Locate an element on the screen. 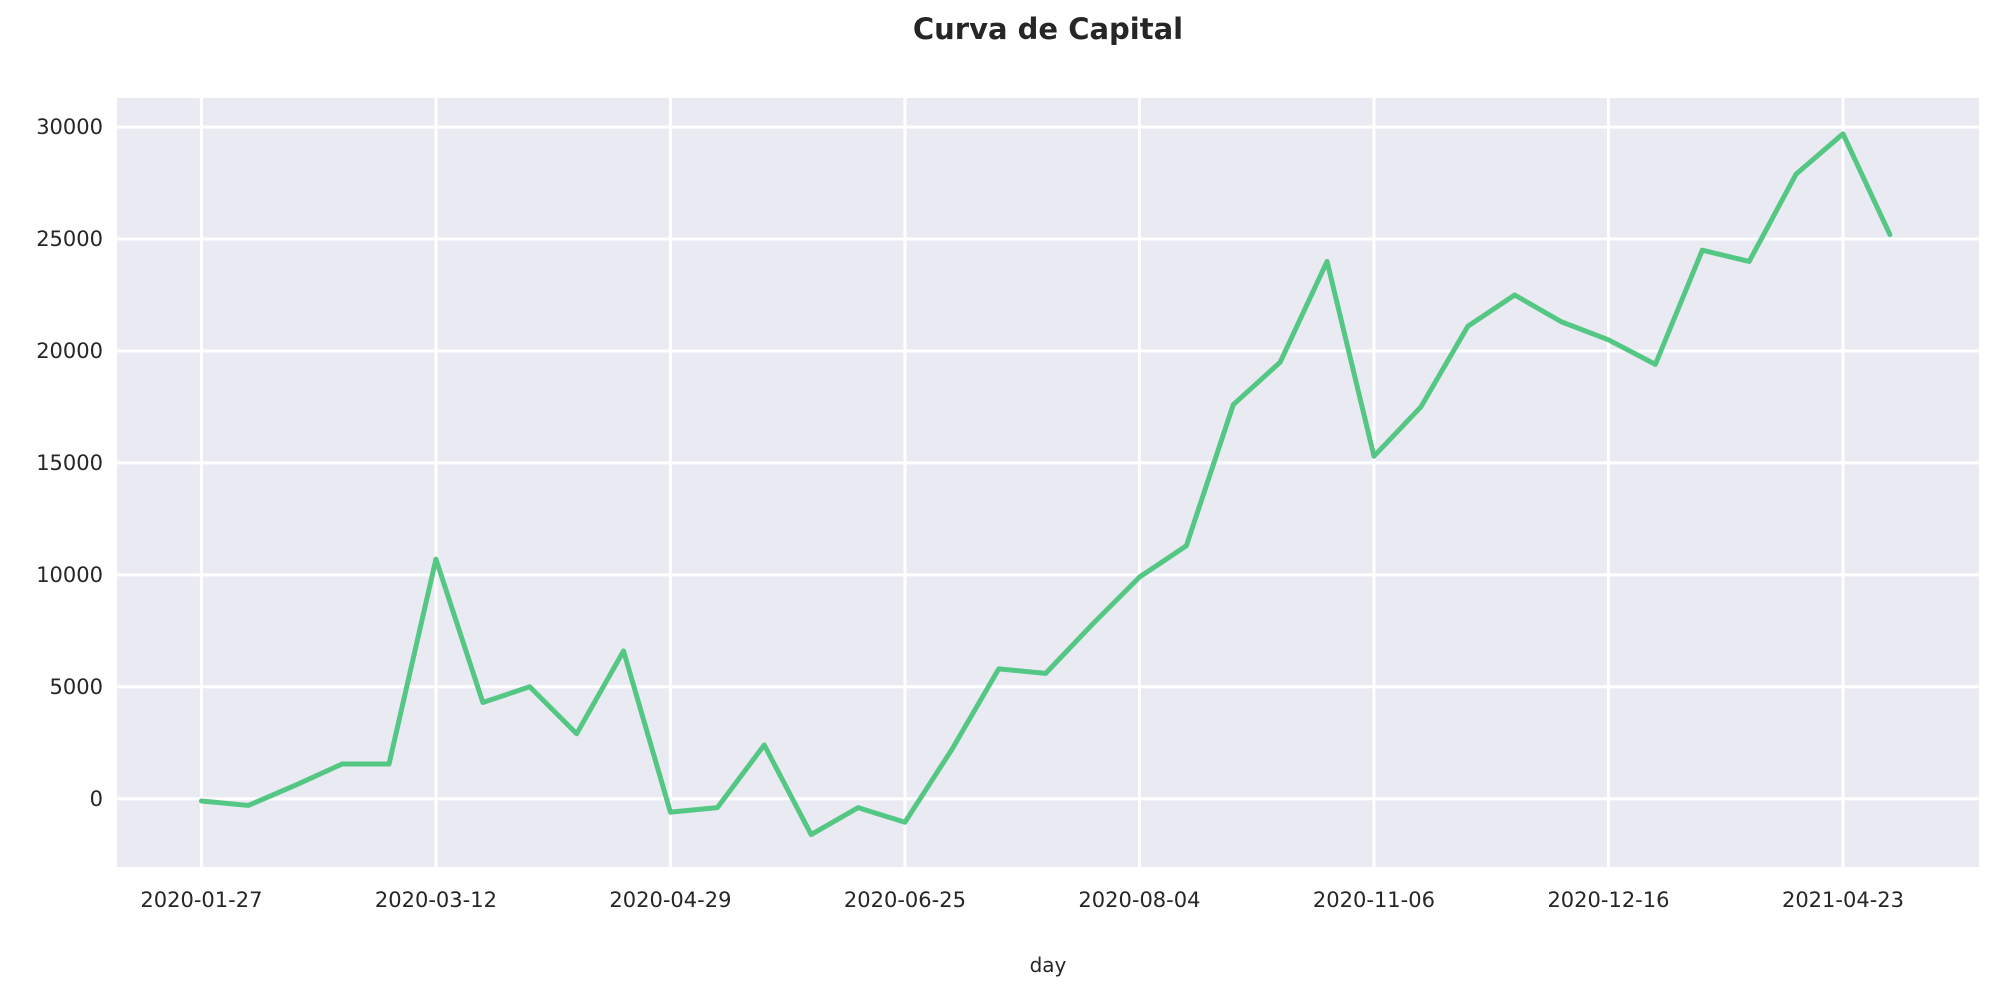  y-tick-label: 5000 is located at coordinates (76, 686).